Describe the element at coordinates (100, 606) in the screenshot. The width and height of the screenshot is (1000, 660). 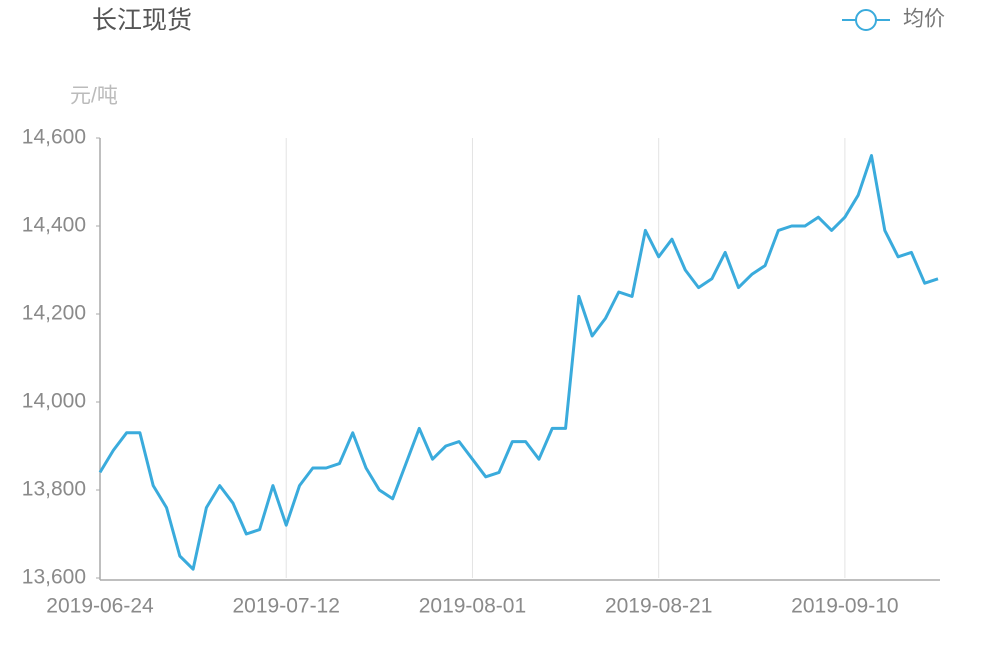
I see `x-tick-label: 2019-06-24` at that location.